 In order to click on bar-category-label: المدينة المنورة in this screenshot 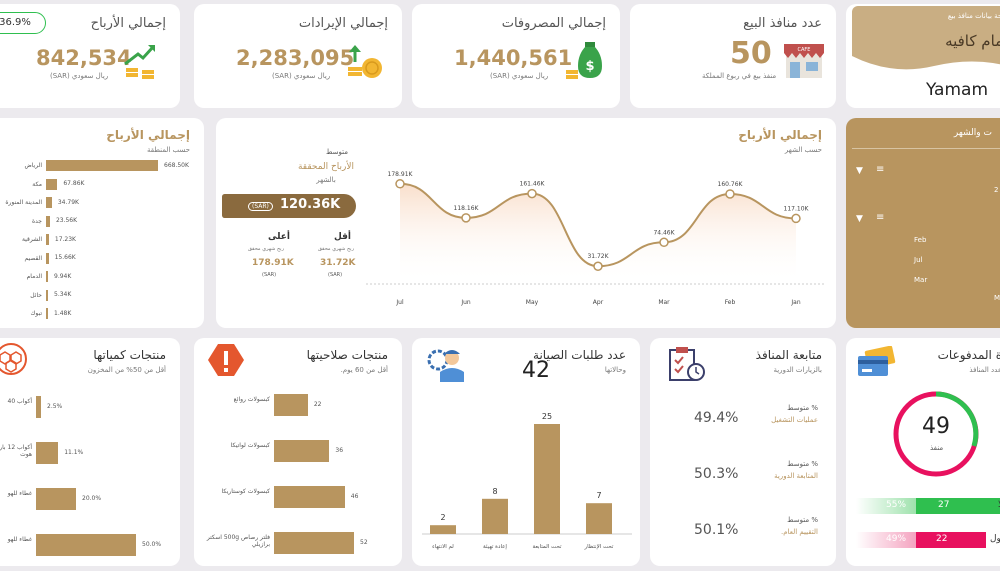, I will do `click(23, 202)`.